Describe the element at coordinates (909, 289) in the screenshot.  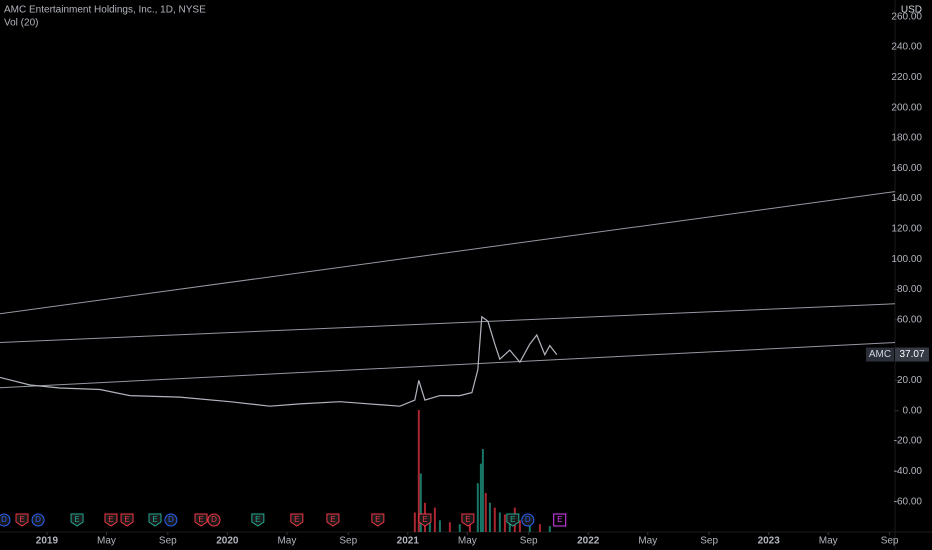
I see `y-tick-label: 80.00` at that location.